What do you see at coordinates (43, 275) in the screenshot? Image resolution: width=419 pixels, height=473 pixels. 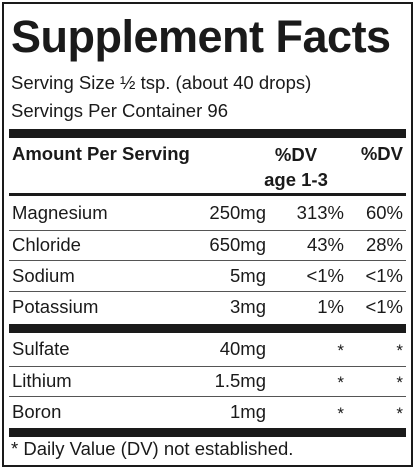 I see `nutrient-name: Sodium` at bounding box center [43, 275].